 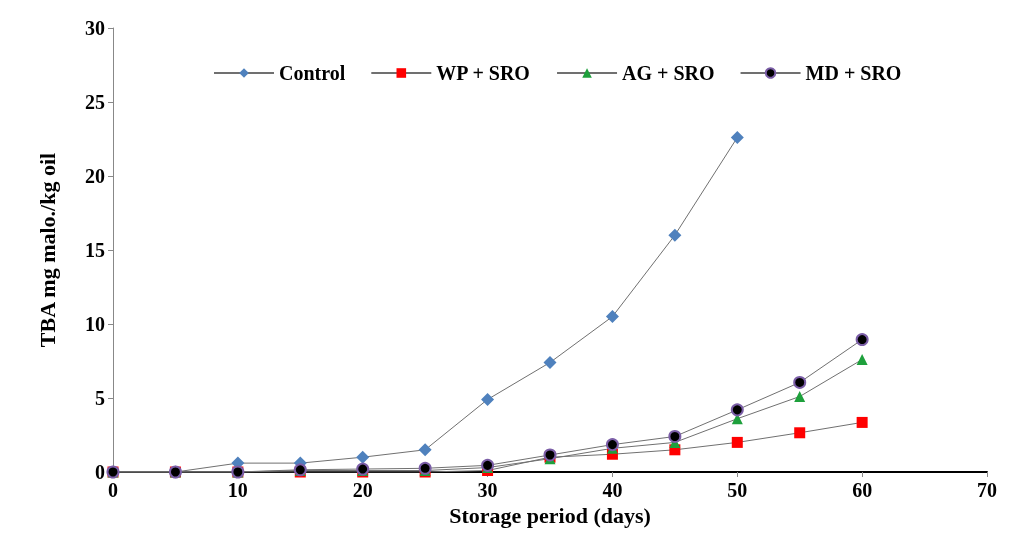 I want to click on y-tick-label: 5, so click(x=100, y=398).